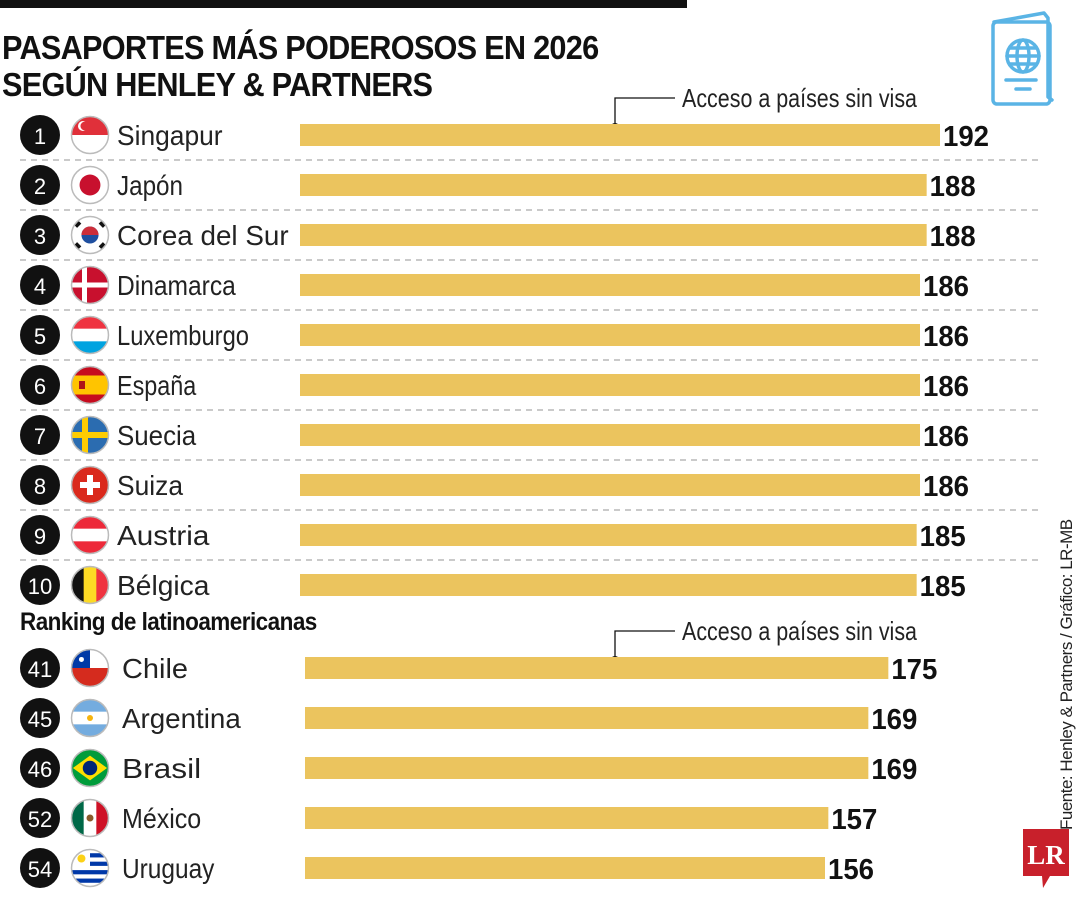 The height and width of the screenshot is (900, 1080). What do you see at coordinates (90, 285) in the screenshot?
I see `flag-denmark-icon` at bounding box center [90, 285].